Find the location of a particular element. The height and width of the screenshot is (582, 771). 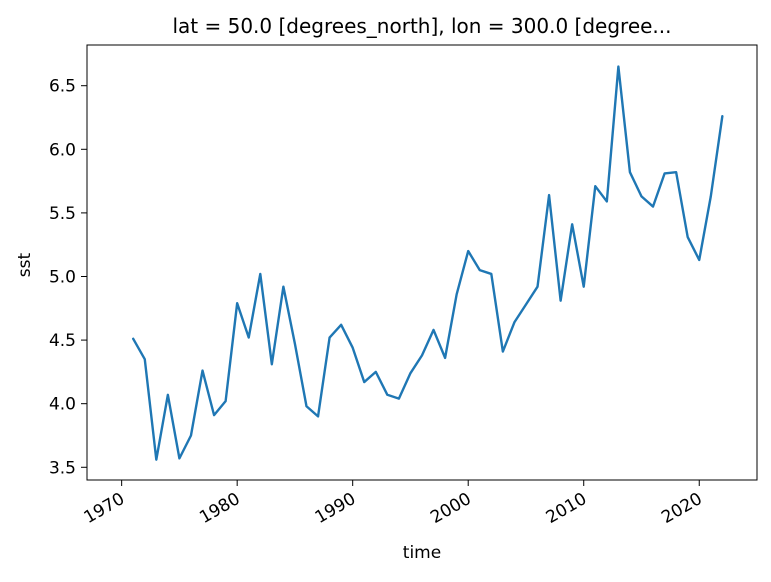

y-tick-label: 5.0 is located at coordinates (62, 277).